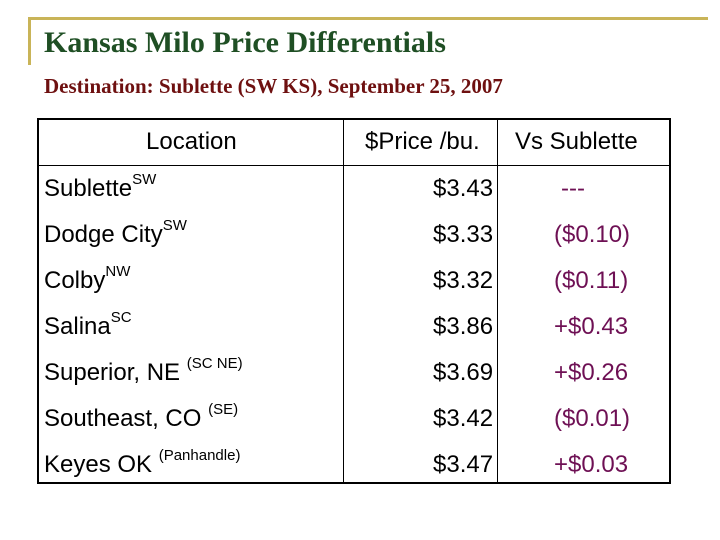  Describe the element at coordinates (592, 234) in the screenshot. I see `differential-cell: ($0.10)` at that location.